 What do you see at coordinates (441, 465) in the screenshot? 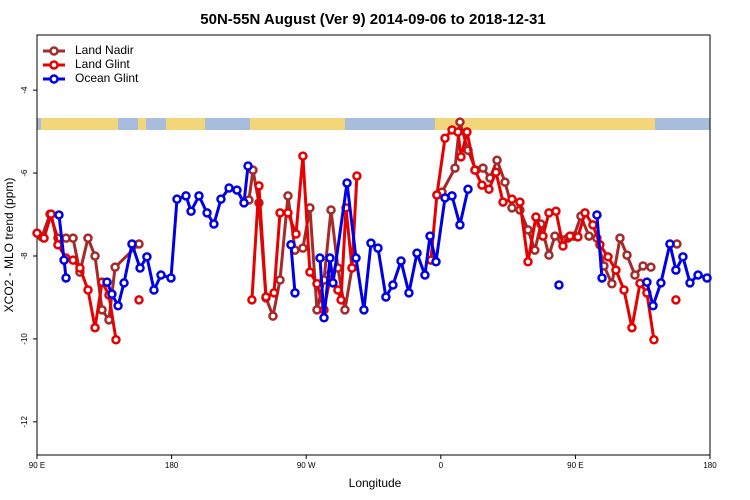
I see `x-tick-label: 0` at bounding box center [441, 465].